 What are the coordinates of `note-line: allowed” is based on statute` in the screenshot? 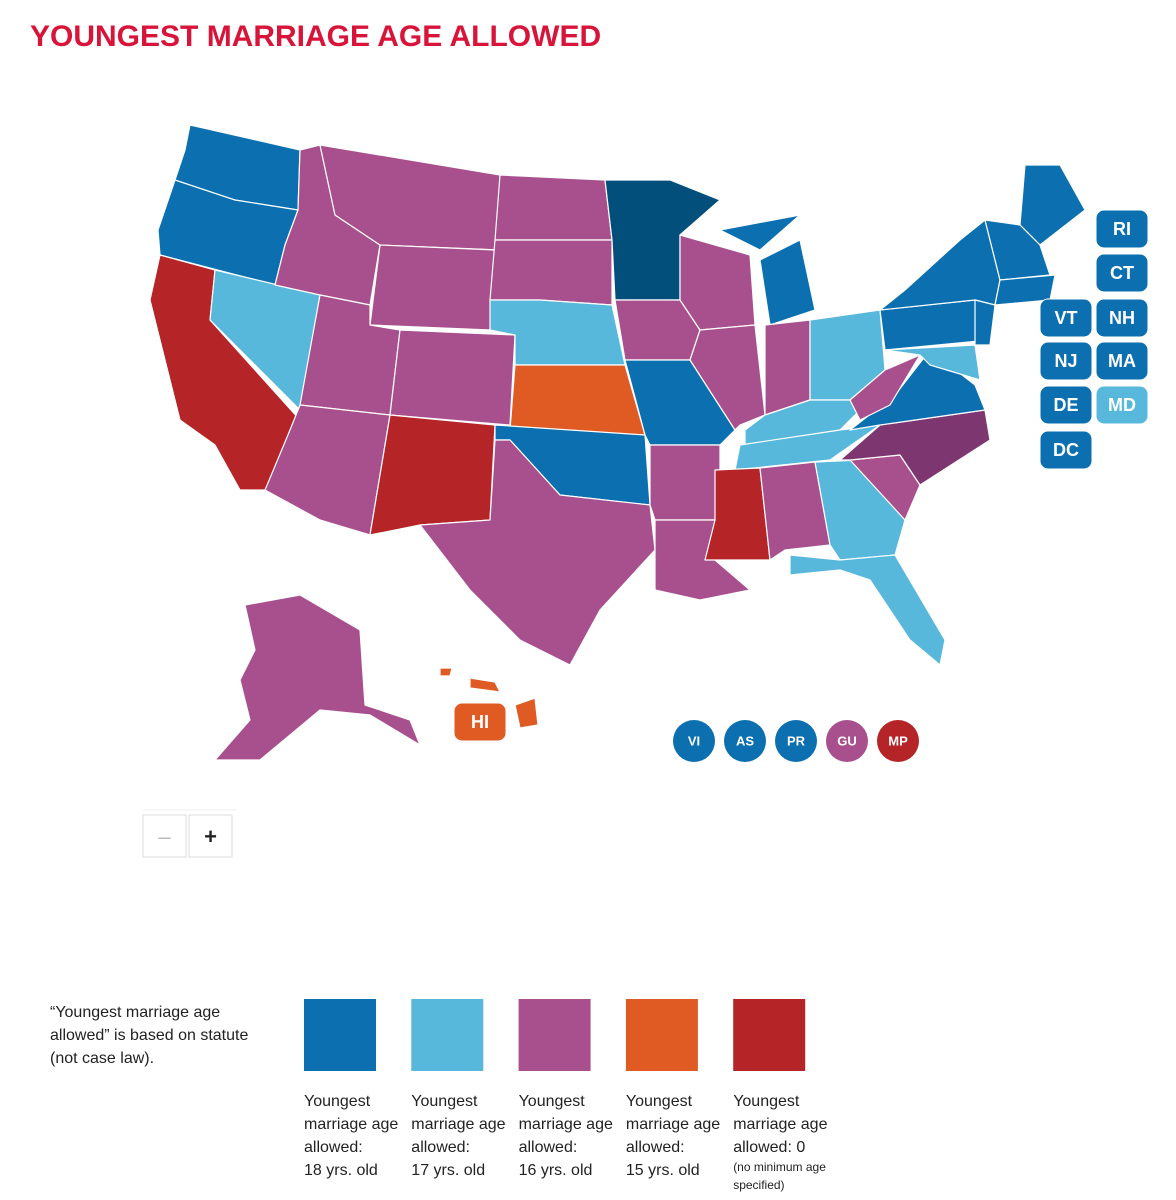 It's located at (149, 1035).